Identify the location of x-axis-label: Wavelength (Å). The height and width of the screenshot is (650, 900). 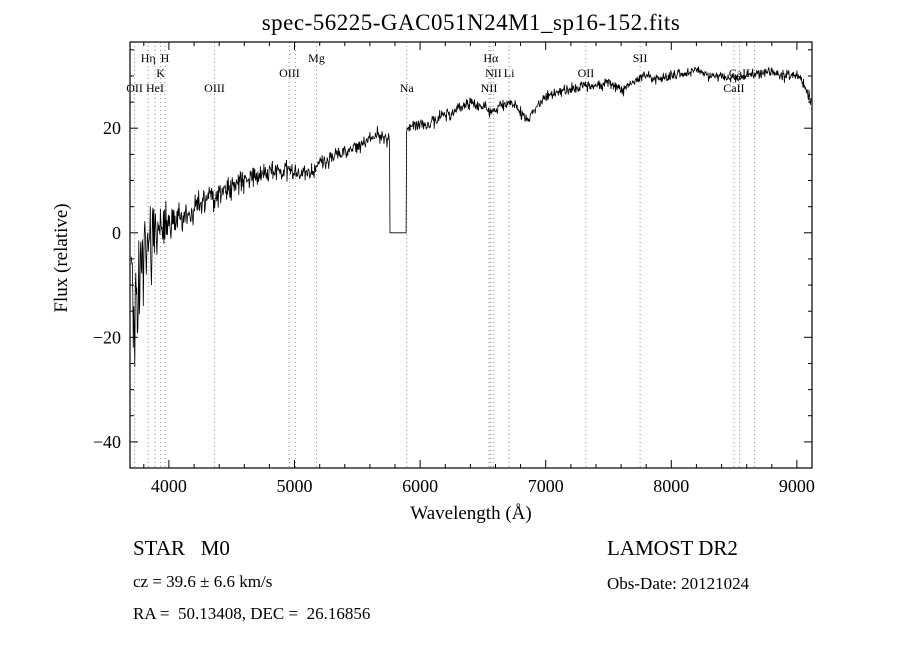
(471, 513).